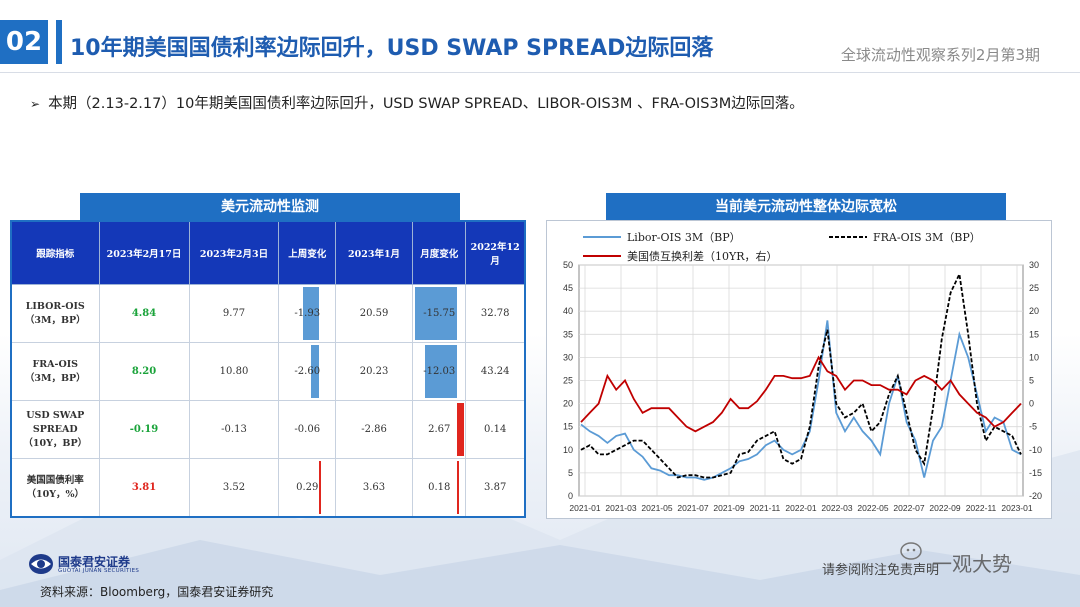 The width and height of the screenshot is (1080, 607). Describe the element at coordinates (927, 237) in the screenshot. I see `legend-label: FRA-OIS 3M（BP）` at that location.